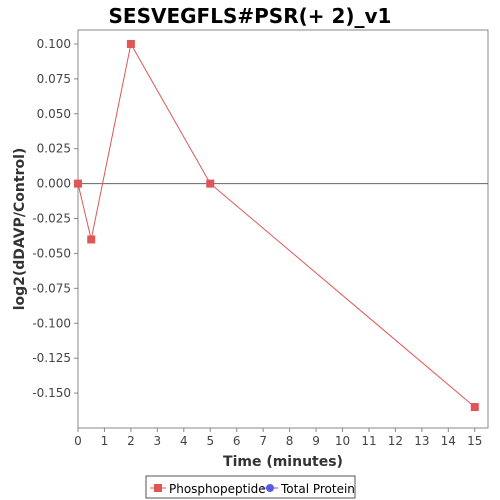 The image size is (500, 500). I want to click on y-tick-label: -0.025, so click(51, 219).